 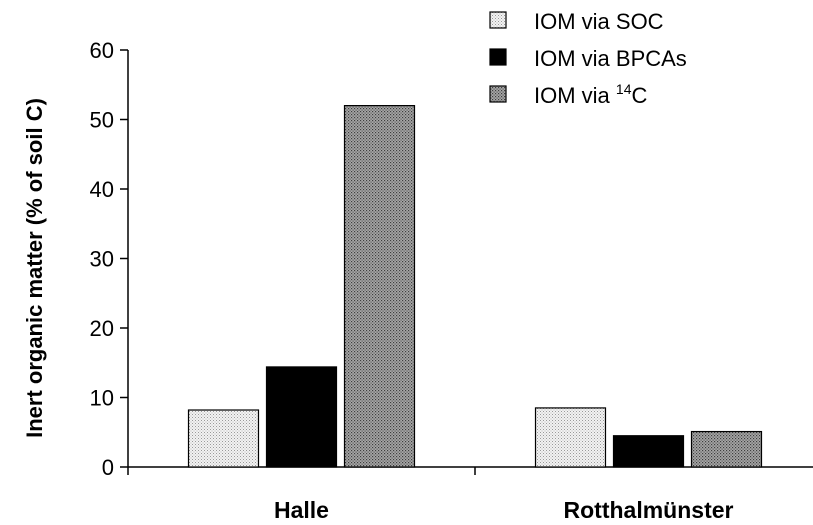 I want to click on legend-label: IOM via BPCAs, so click(x=610, y=58).